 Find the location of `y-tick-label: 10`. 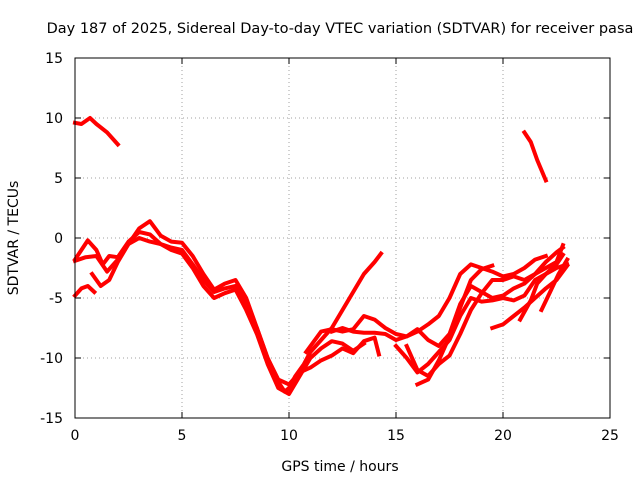

y-tick-label: 10 is located at coordinates (54, 119).